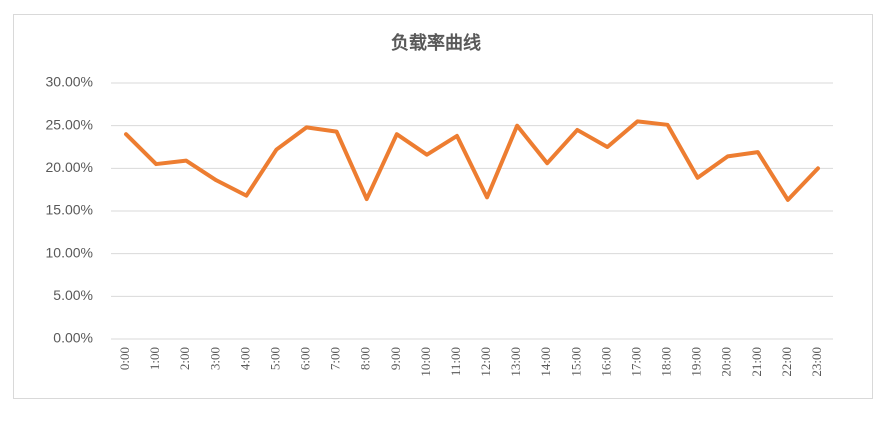 Image resolution: width=886 pixels, height=425 pixels. Describe the element at coordinates (69, 82) in the screenshot. I see `y-tick-label: 30.00%` at that location.